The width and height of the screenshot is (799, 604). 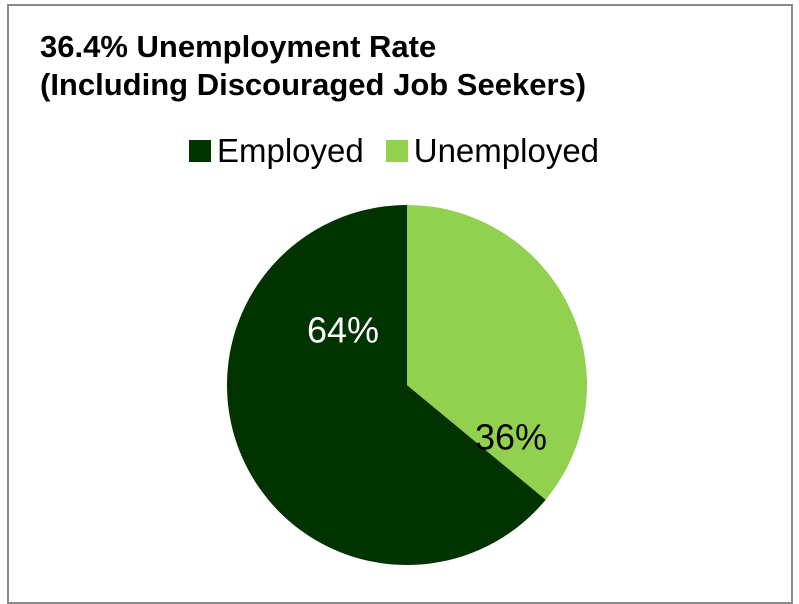 I want to click on data-label-unemployed: 36%, so click(x=511, y=437).